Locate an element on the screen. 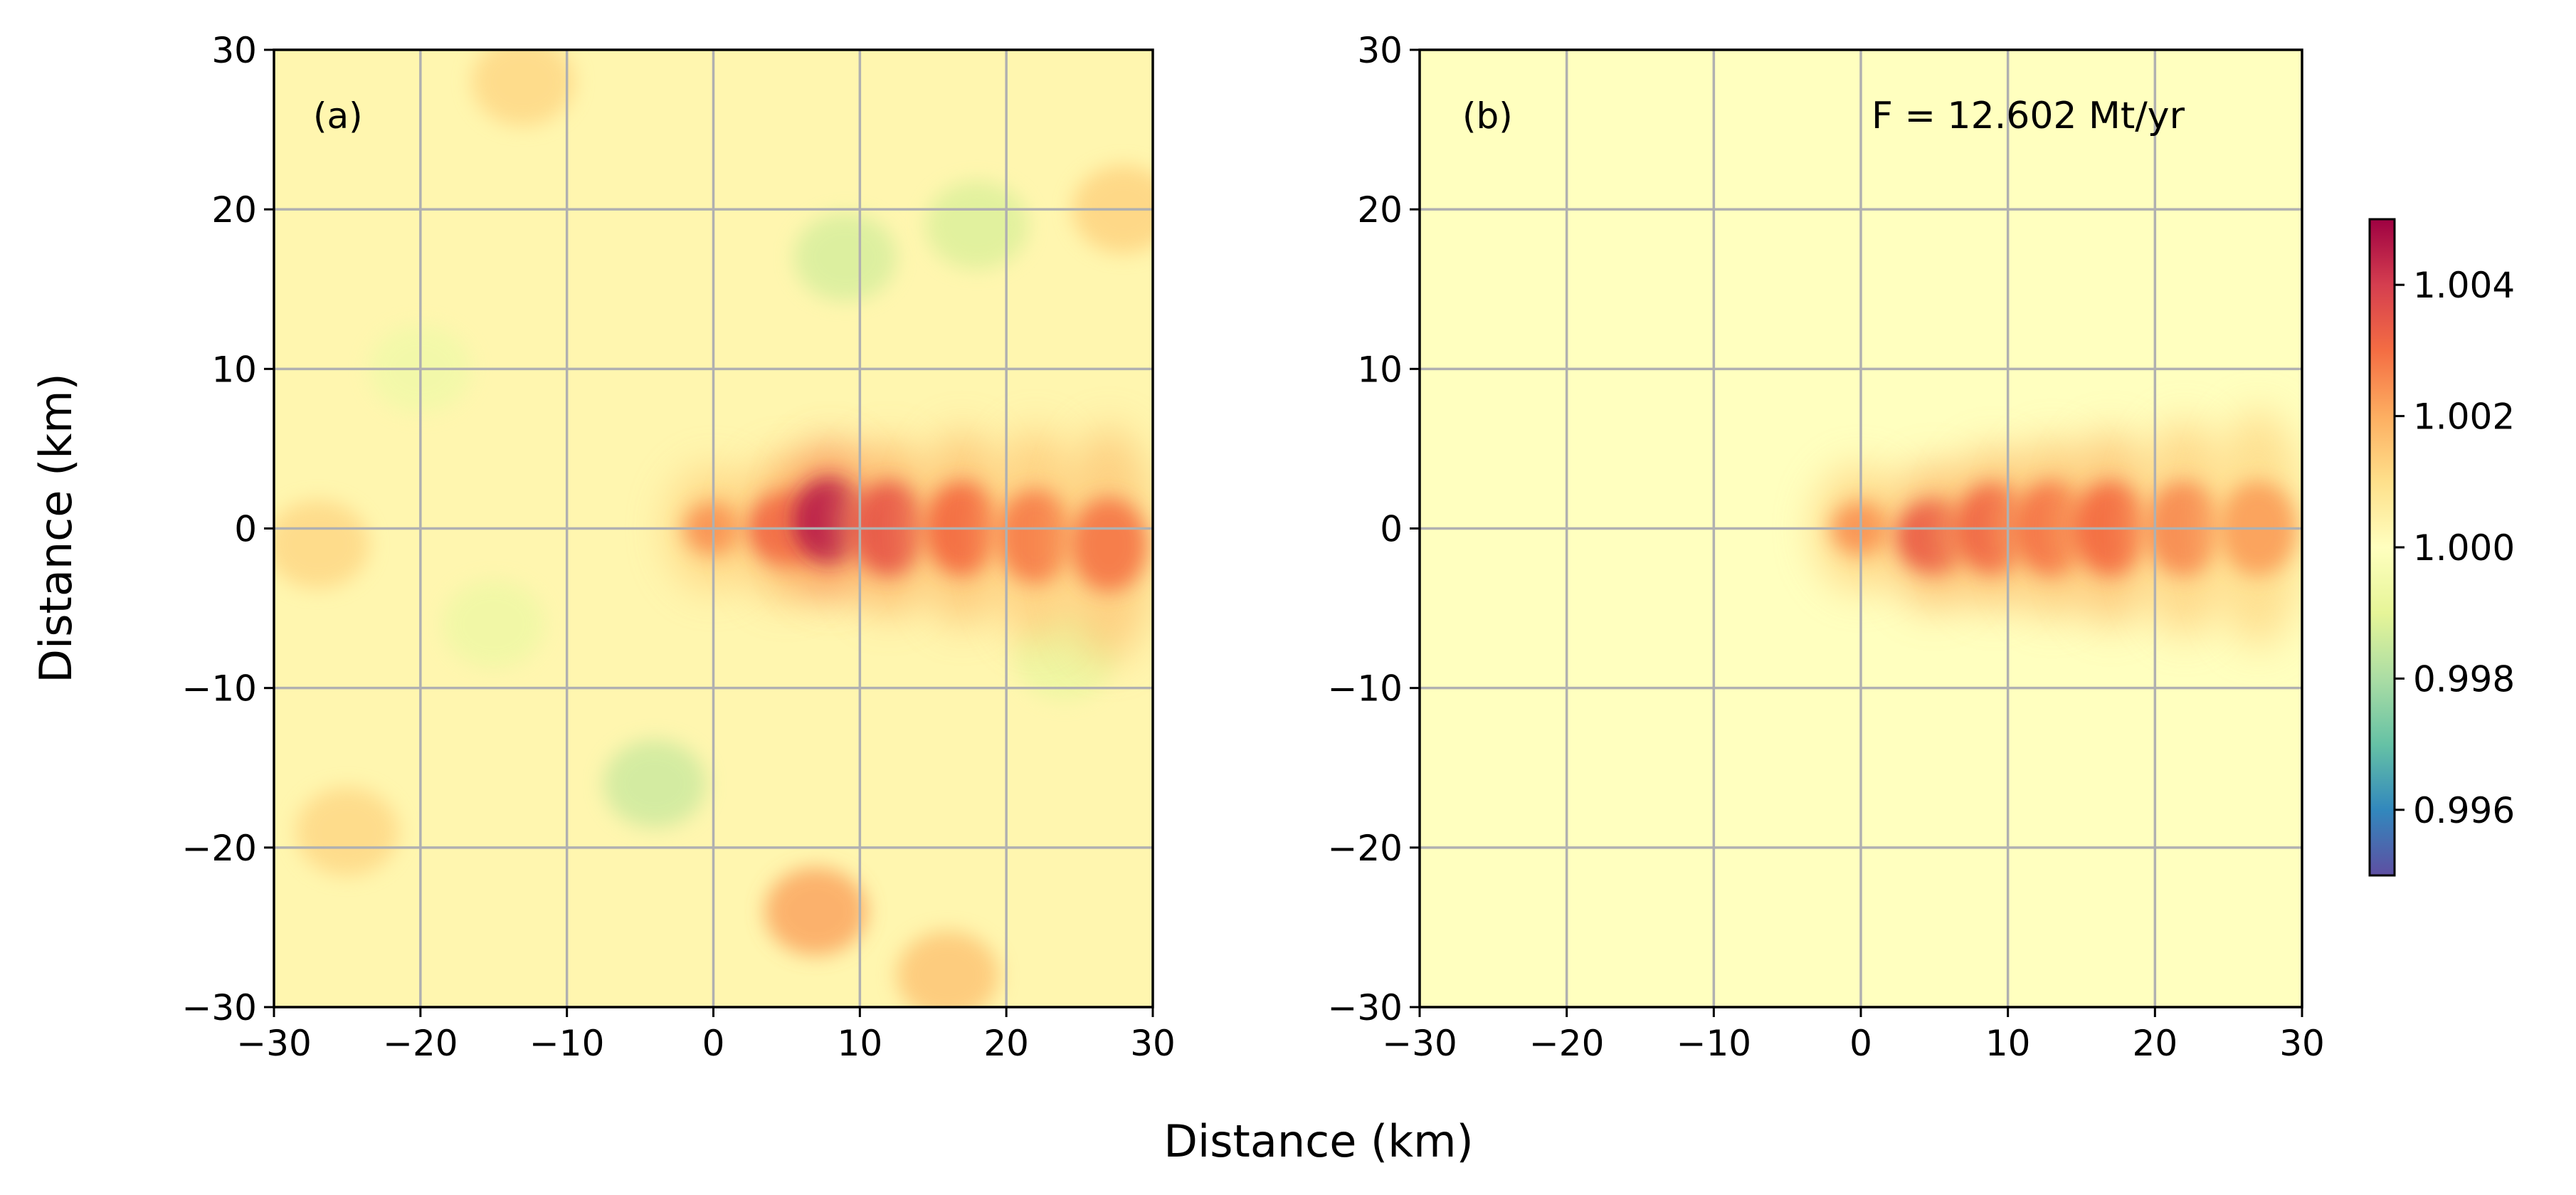  colorbar-ticks: 0.996 0.998 1.000 1.002 1.004 is located at coordinates (2455, 548).